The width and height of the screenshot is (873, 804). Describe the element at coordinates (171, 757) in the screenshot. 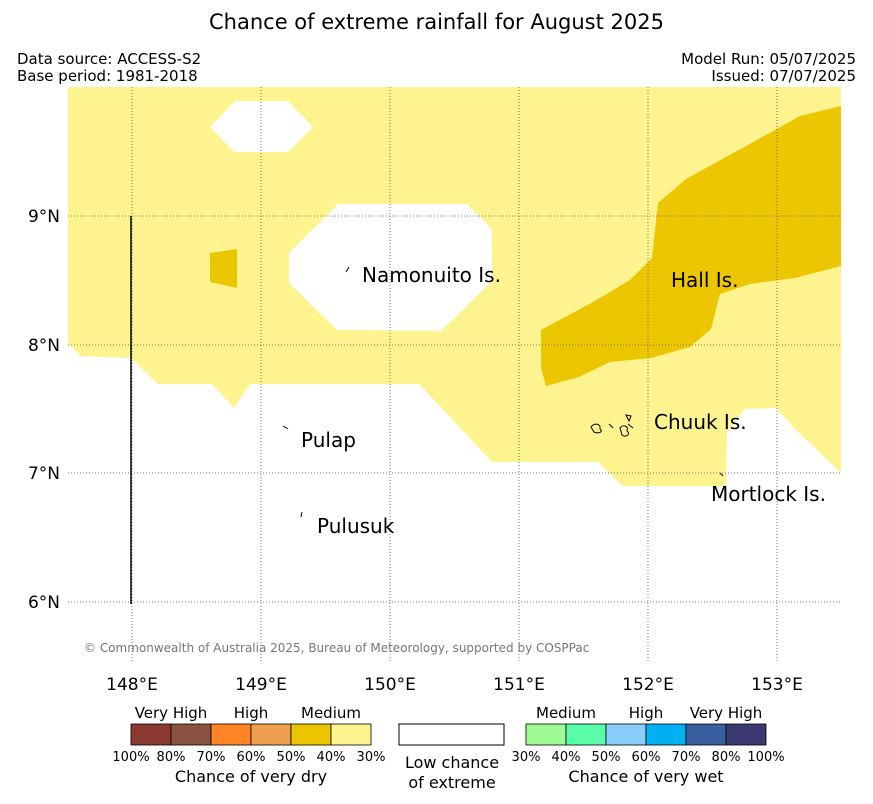

I see `dry-pct-80: 80%` at that location.